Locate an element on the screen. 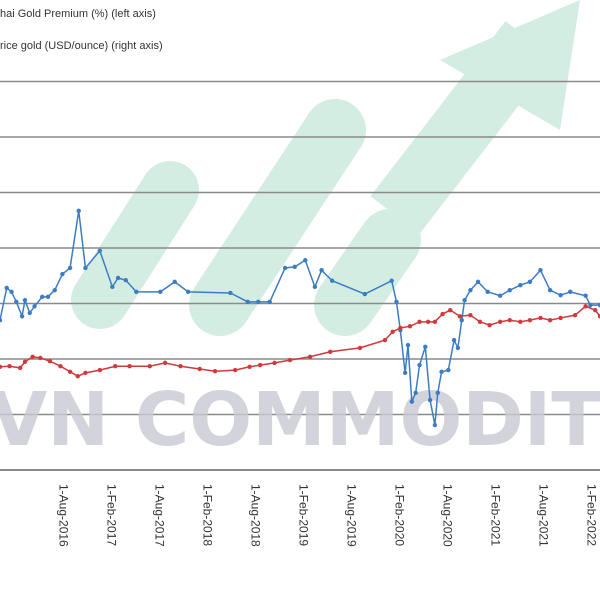 The width and height of the screenshot is (600, 600). x-tick-label: 1-Aug-2019 is located at coordinates (351, 515).